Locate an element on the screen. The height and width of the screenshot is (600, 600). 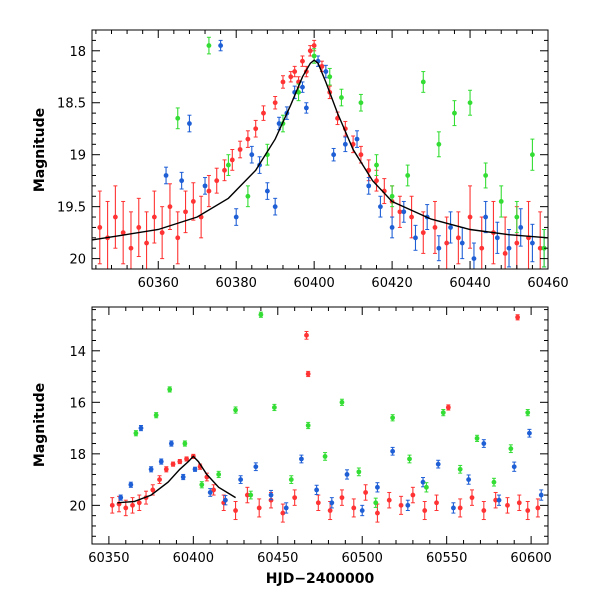
bottom-y-axis-title: Magnitude is located at coordinates (40, 425).